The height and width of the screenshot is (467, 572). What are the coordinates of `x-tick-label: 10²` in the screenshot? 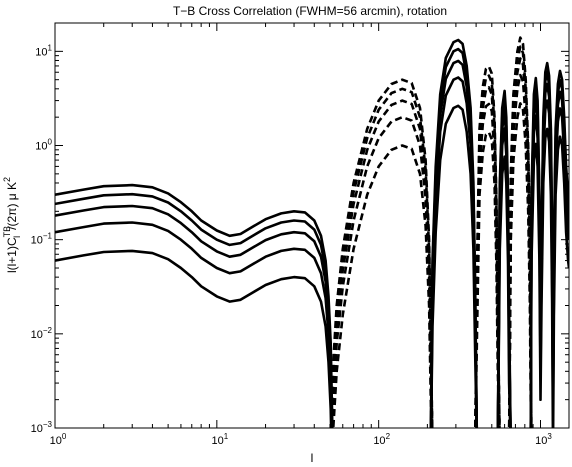 It's located at (381, 439).